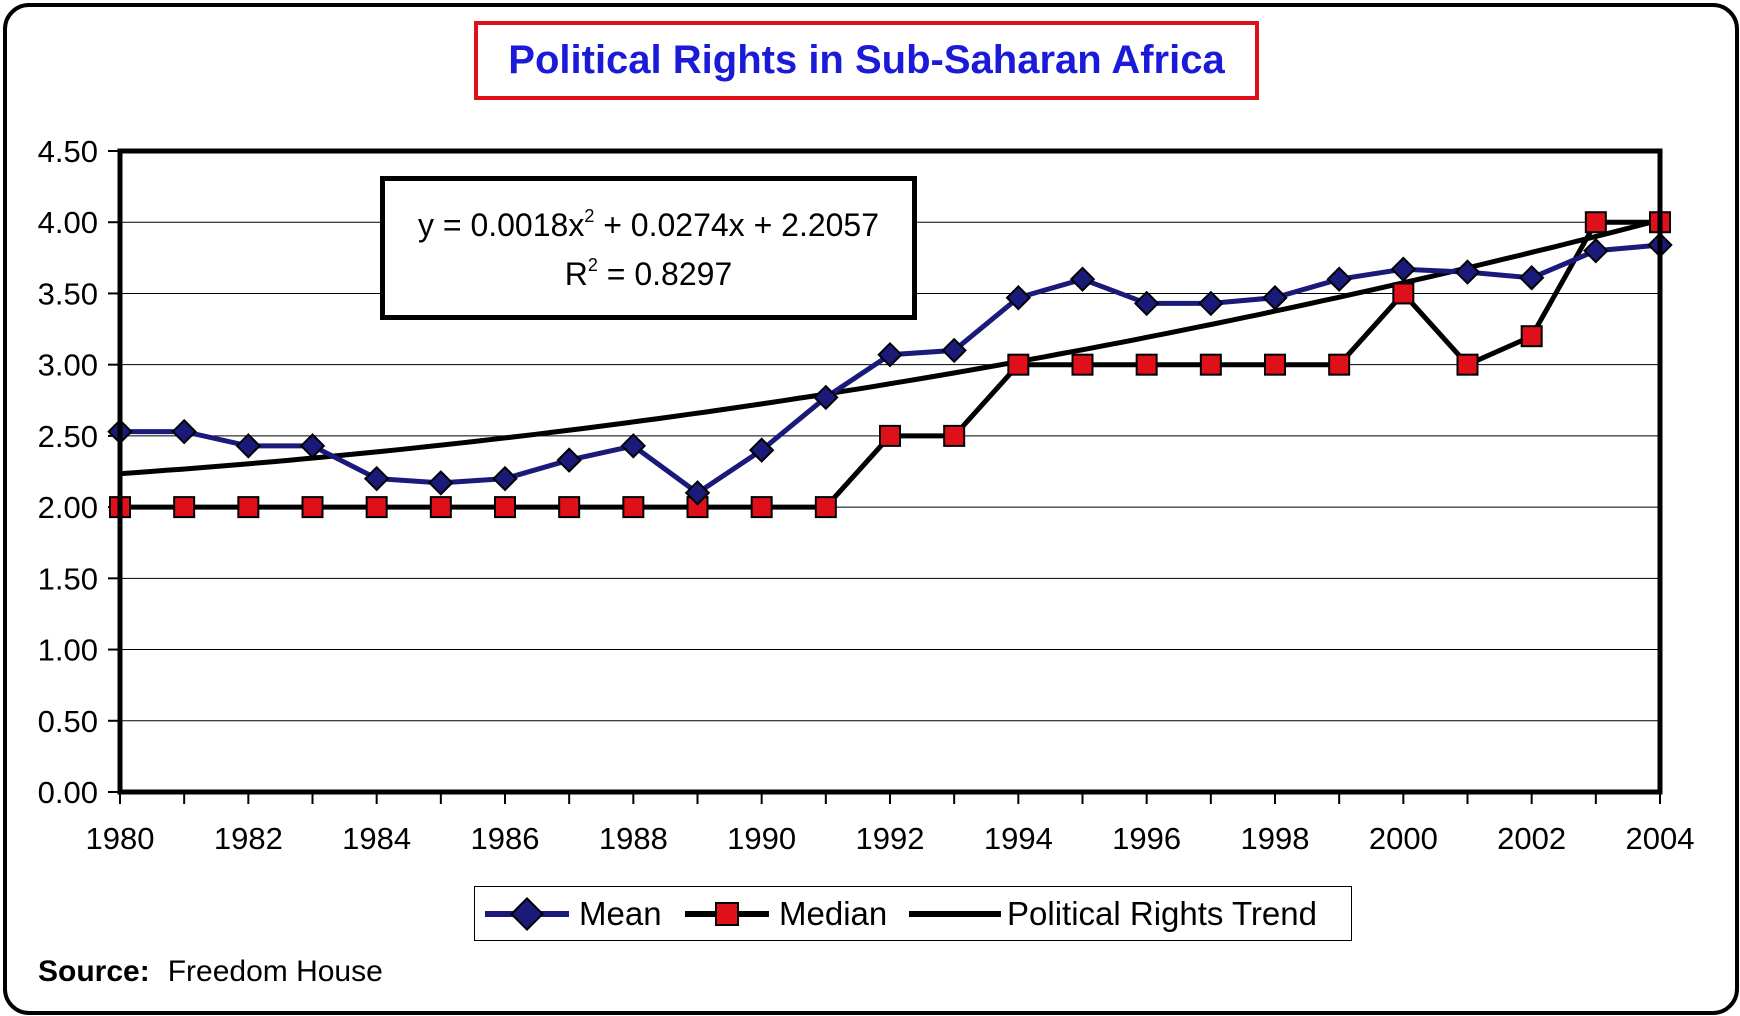 The width and height of the screenshot is (1740, 1016). What do you see at coordinates (68, 365) in the screenshot?
I see `y-tick-label: 3.00` at bounding box center [68, 365].